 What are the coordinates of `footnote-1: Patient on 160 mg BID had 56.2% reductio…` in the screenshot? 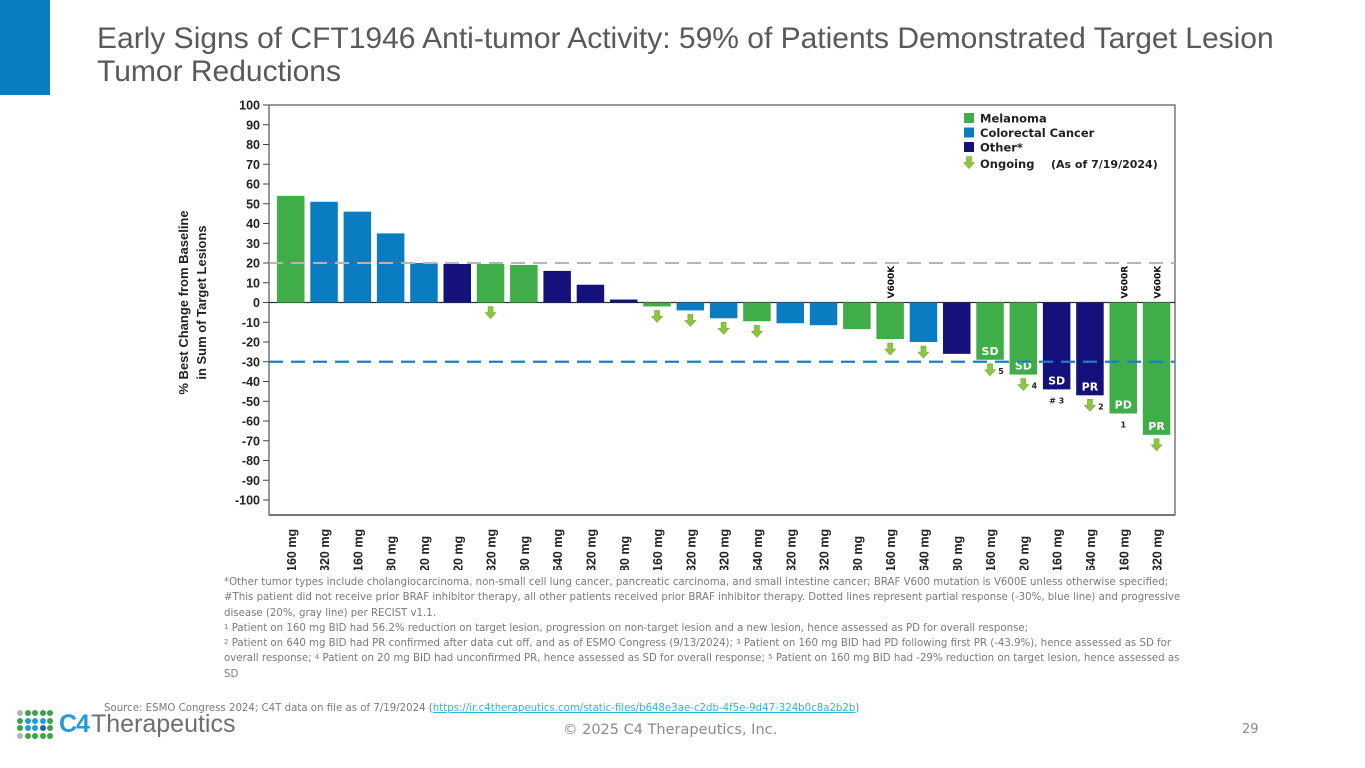 It's located at (630, 628).